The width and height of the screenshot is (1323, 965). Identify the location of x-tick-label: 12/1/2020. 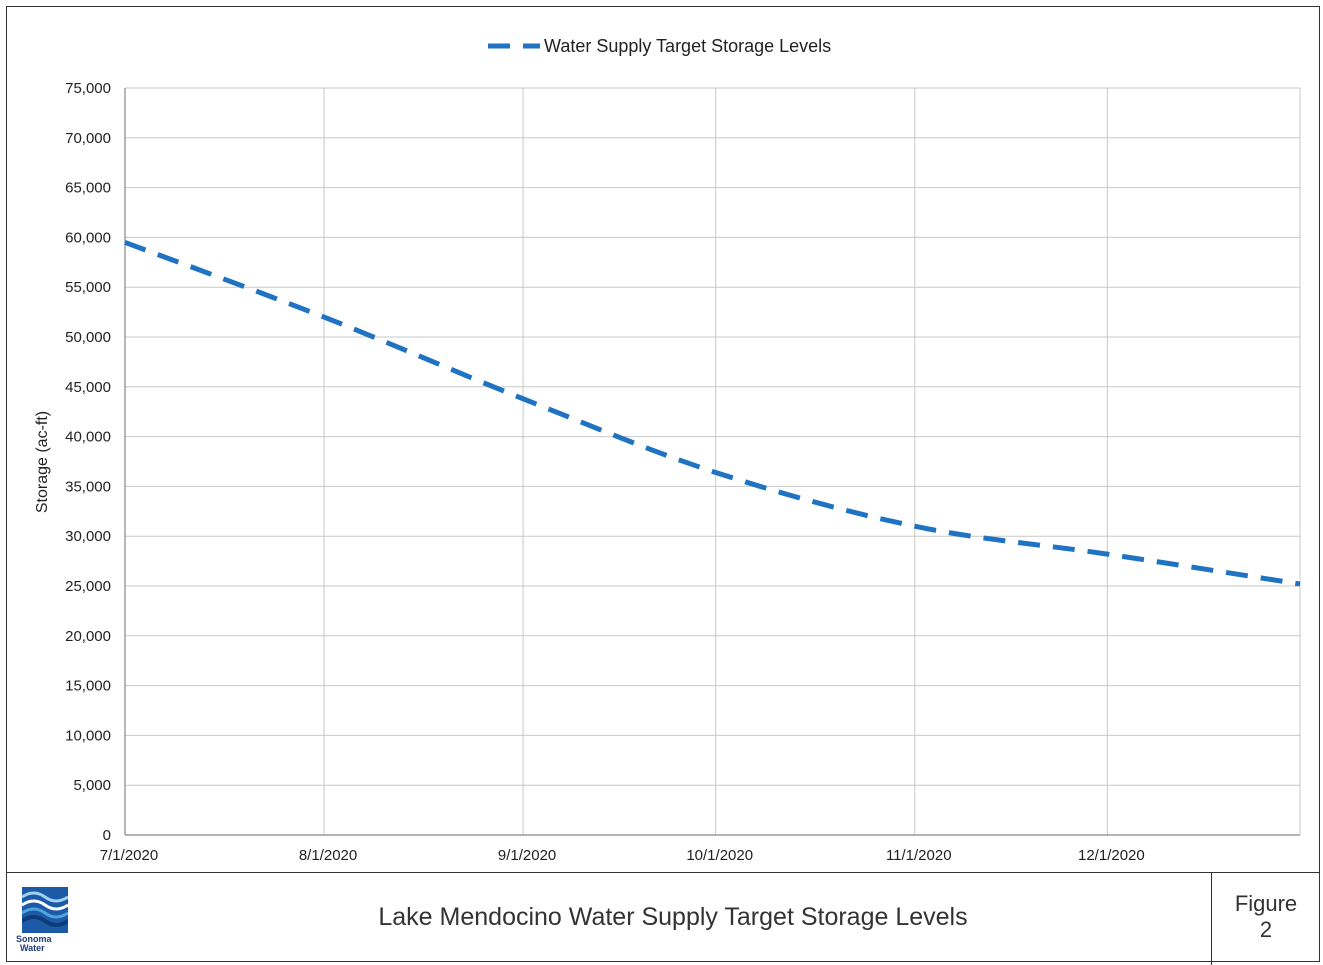
(1111, 855).